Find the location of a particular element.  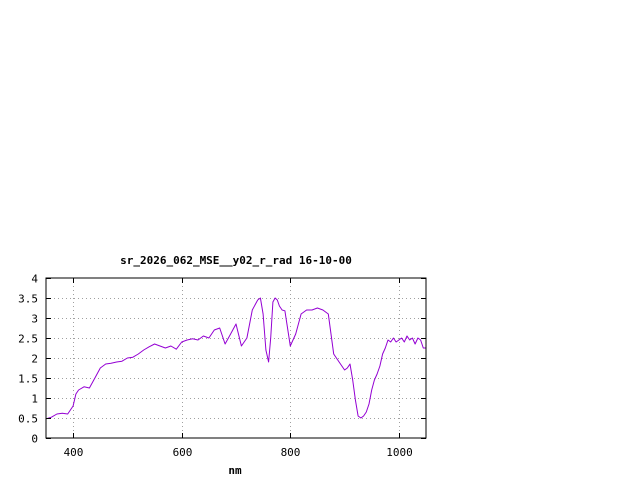

y-tick-label: 1.5 is located at coordinates (28, 379).